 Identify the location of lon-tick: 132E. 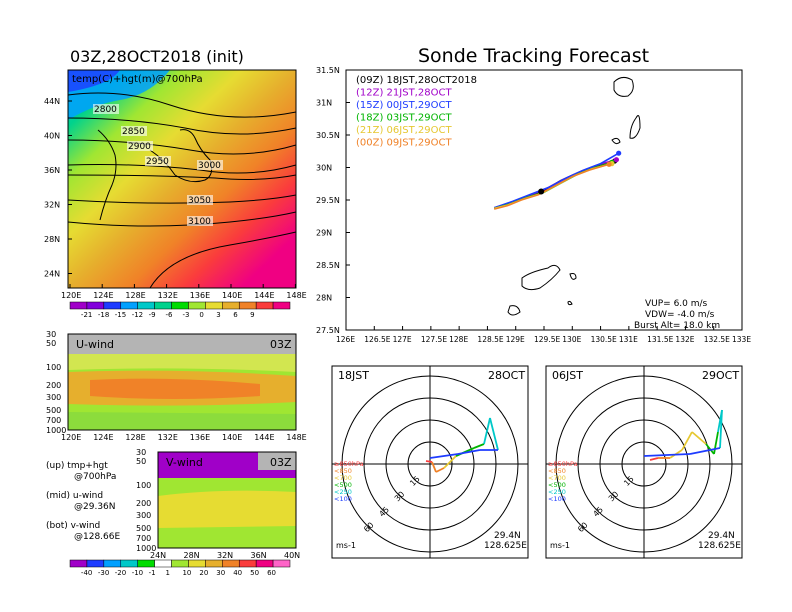
(168, 437).